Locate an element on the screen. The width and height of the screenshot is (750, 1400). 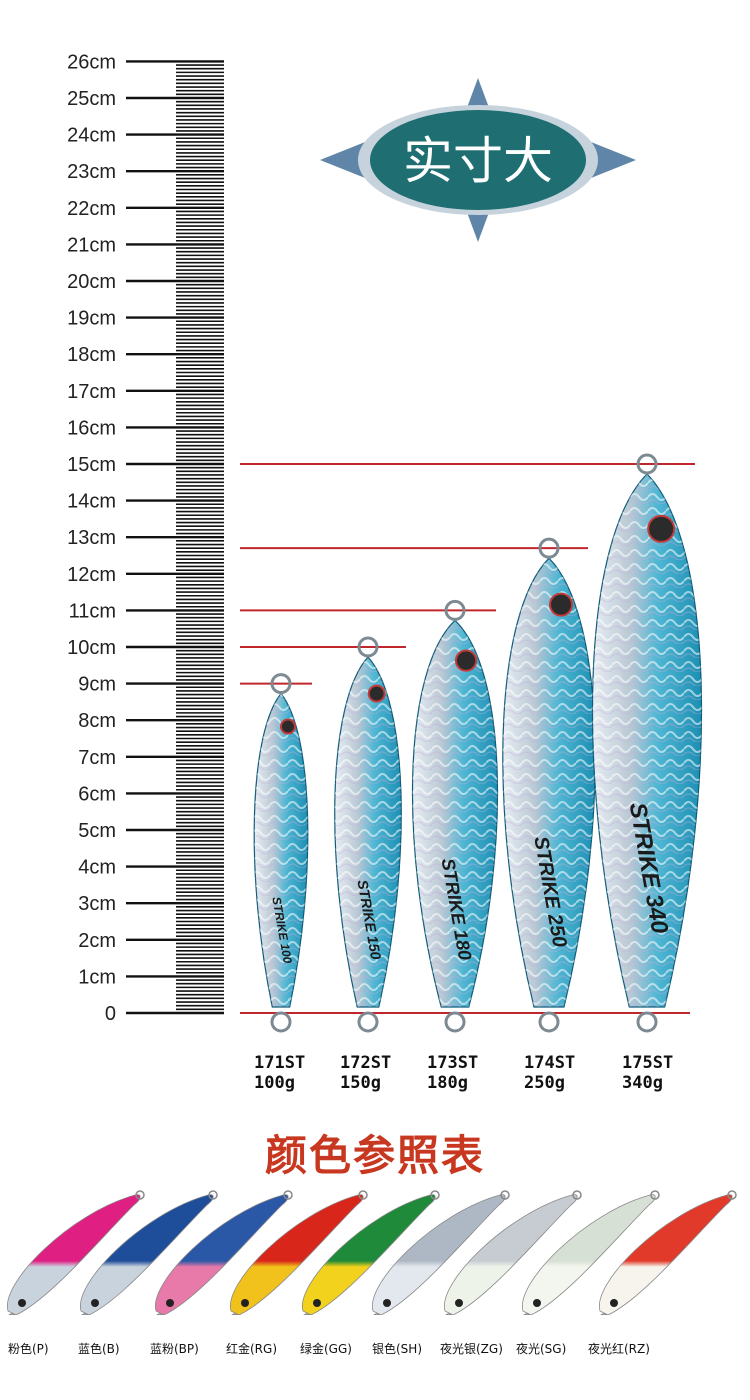
ruler-label: 15cm is located at coordinates (91, 465).